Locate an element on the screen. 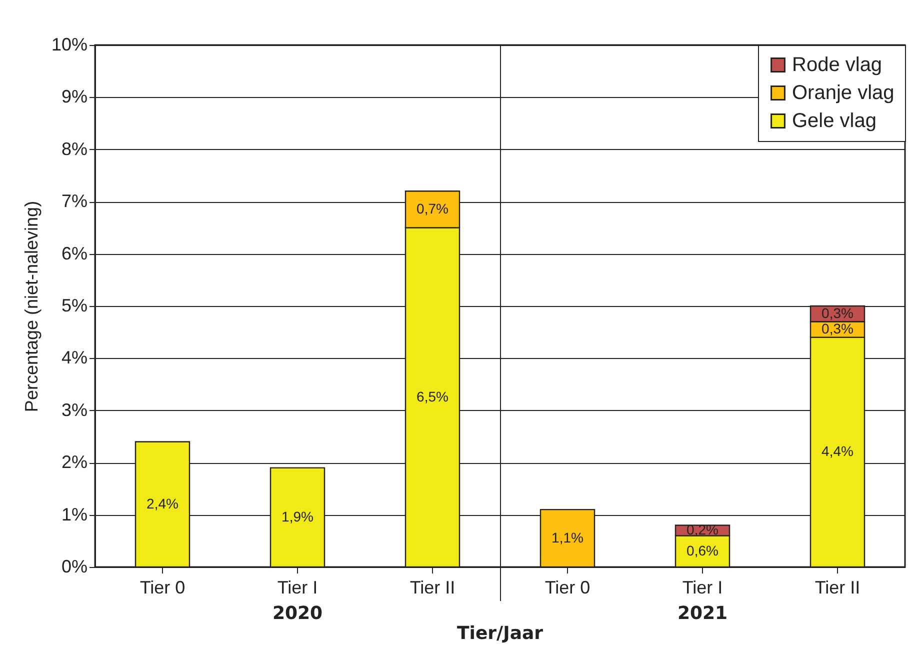 The width and height of the screenshot is (920, 646). text: 2020 is located at coordinates (297, 613).